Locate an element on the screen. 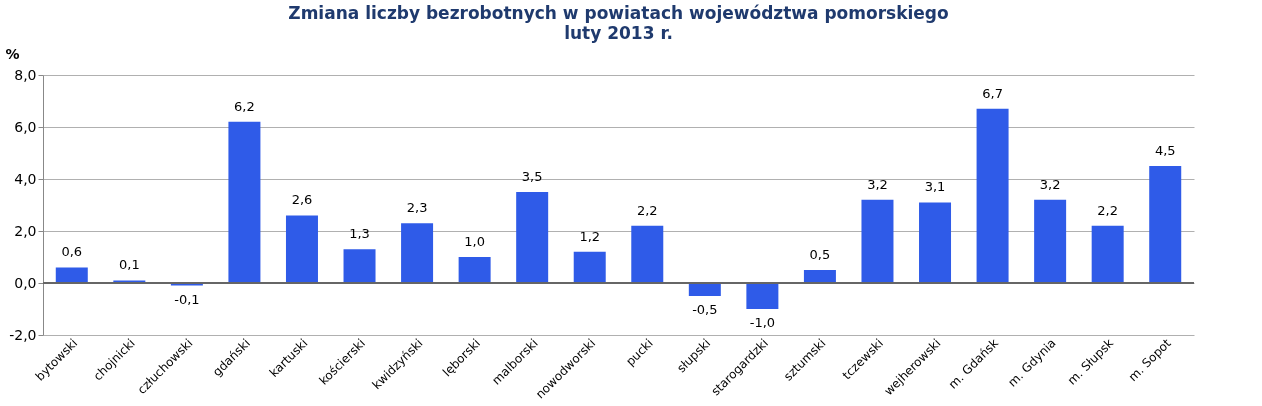 This screenshot has height=406, width=1262. y-tick-label: -2,0 is located at coordinates (23, 334).